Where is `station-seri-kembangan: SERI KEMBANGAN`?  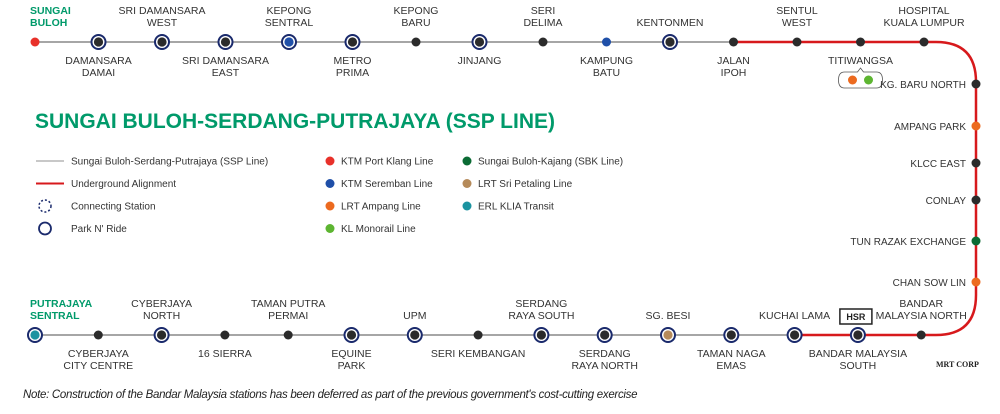
station-seri-kembangan: SERI KEMBANGAN is located at coordinates (478, 345).